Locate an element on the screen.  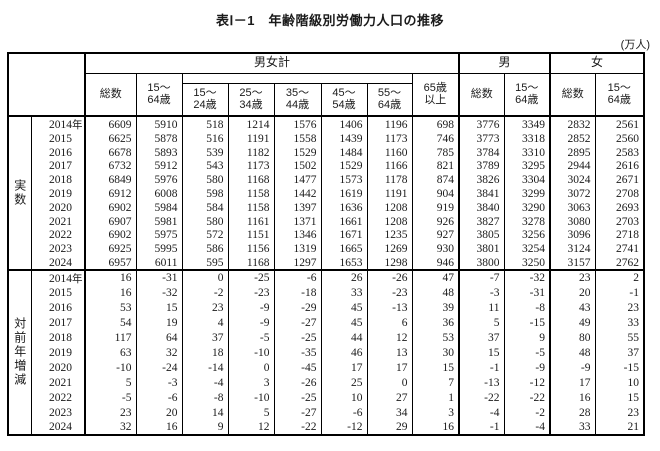
table-row: 2022 -5 -6 -8 -10 -25 10 27 1 -22 -22 16 15 is located at coordinates (326, 398).